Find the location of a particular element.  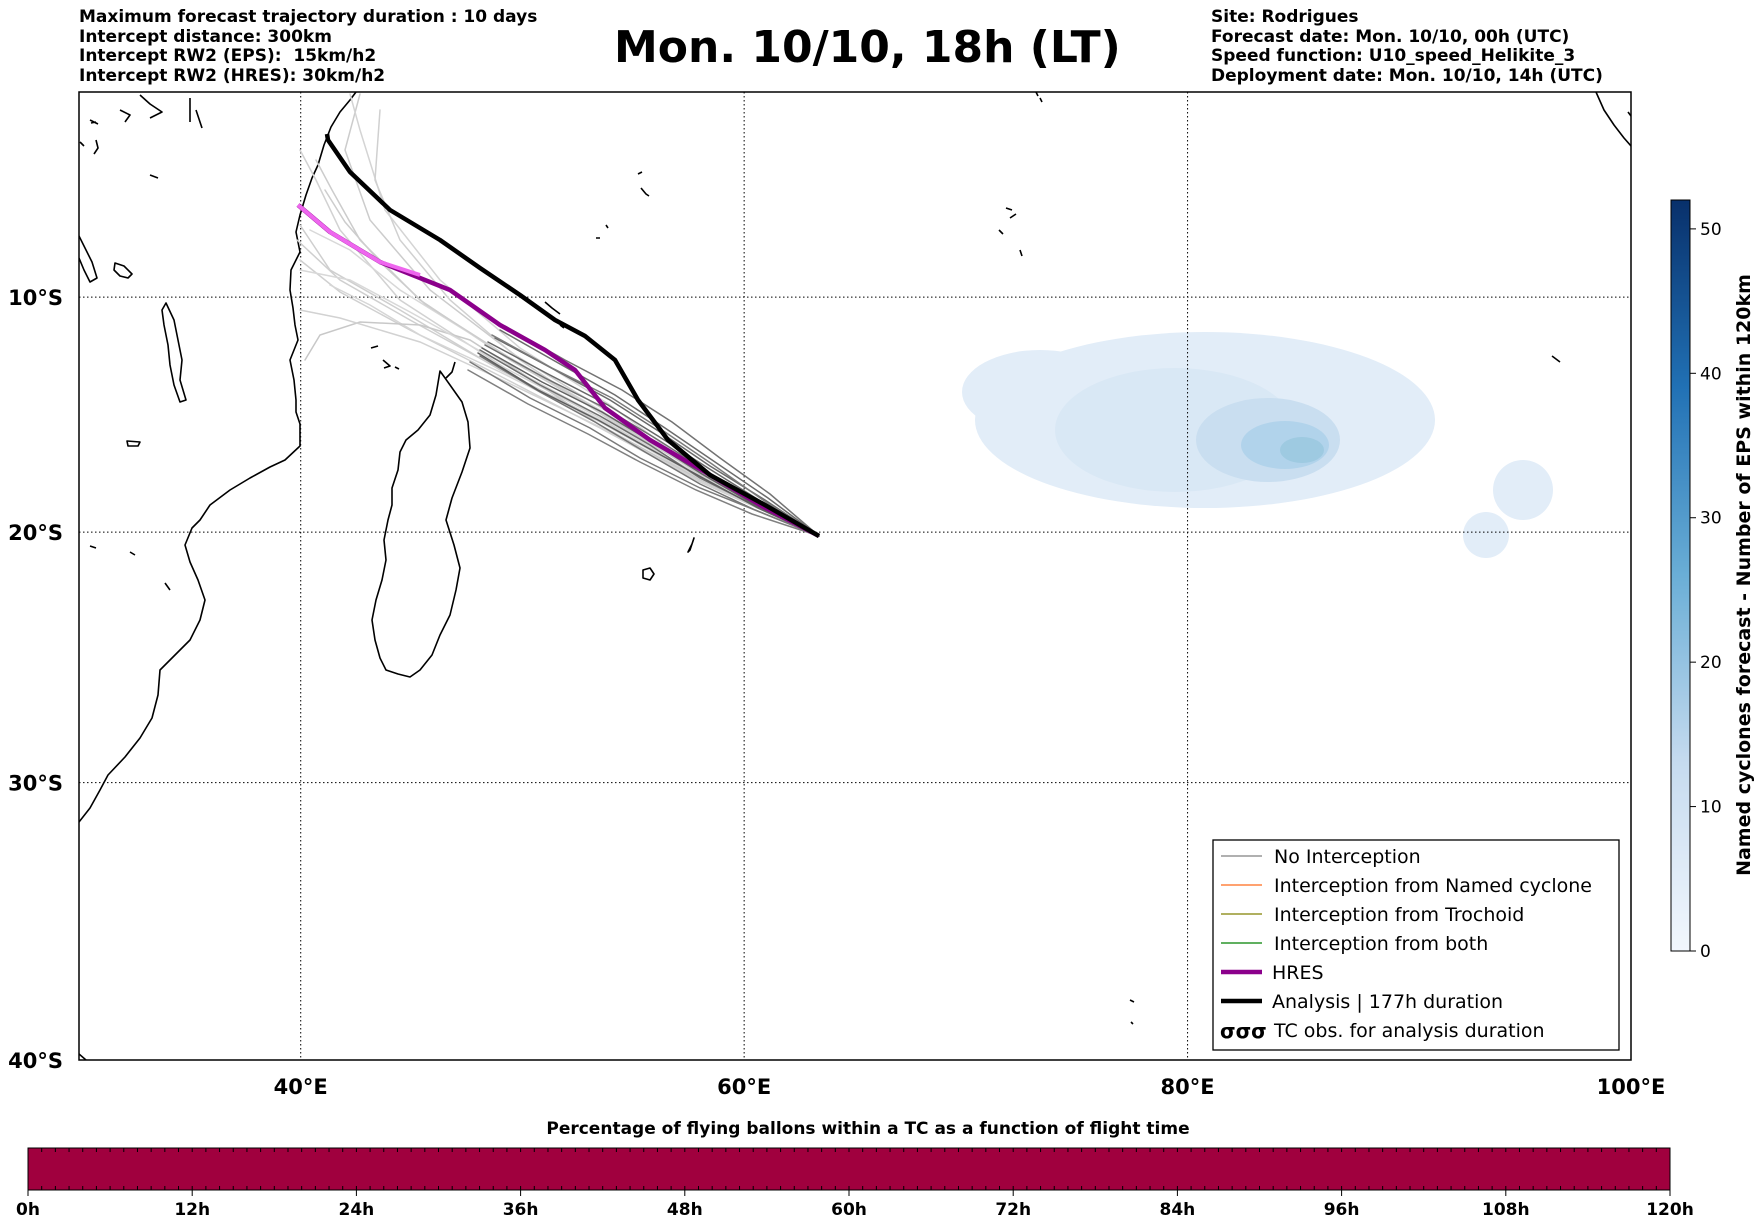

flight-time-colorbar-bar is located at coordinates (849, 1169).